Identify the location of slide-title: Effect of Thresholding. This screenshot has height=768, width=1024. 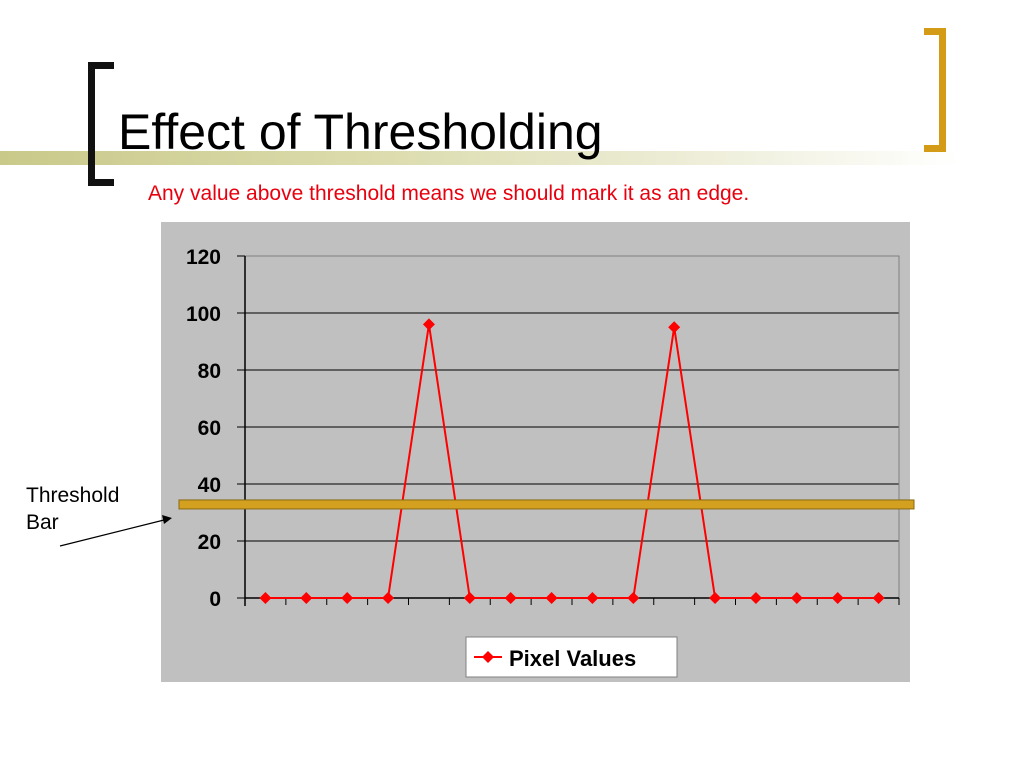
(360, 132).